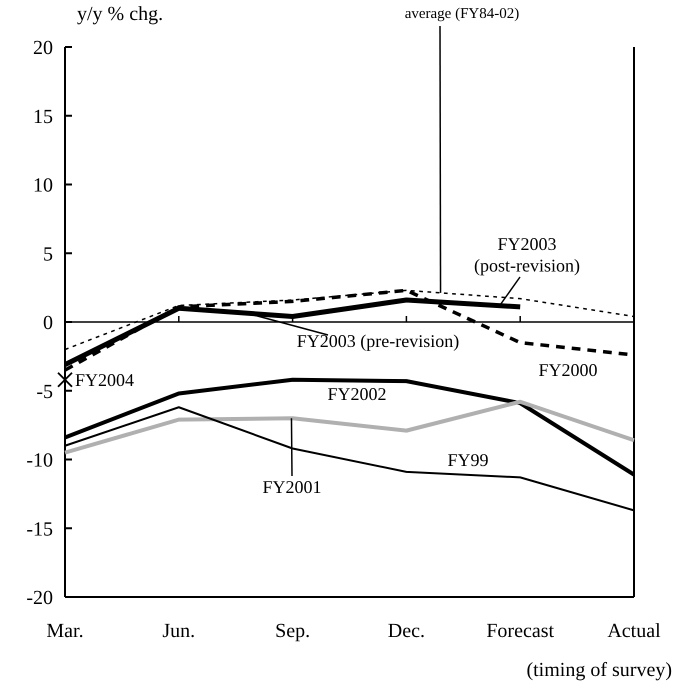 The image size is (680, 684). What do you see at coordinates (179, 631) in the screenshot?
I see `x-tick-label: Jun.` at bounding box center [179, 631].